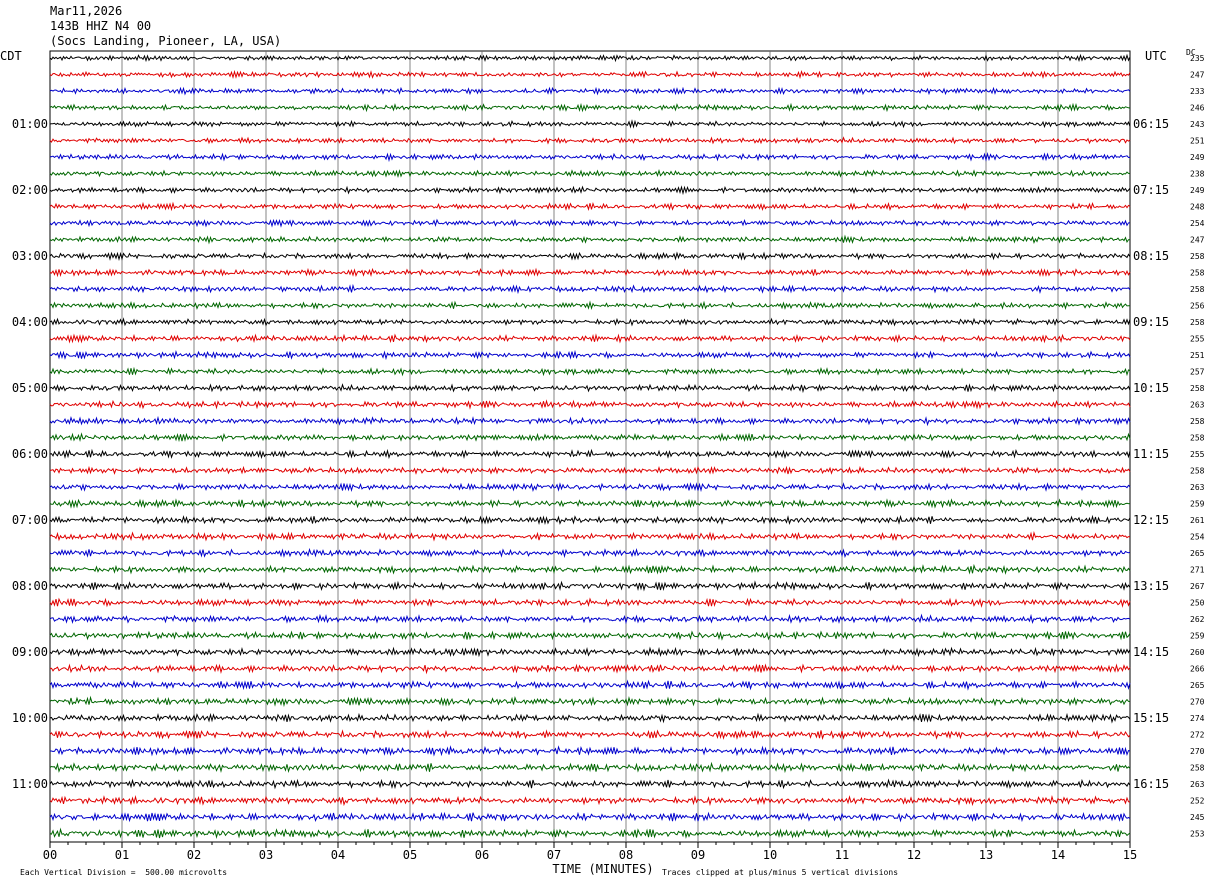  What do you see at coordinates (30, 124) in the screenshot?
I see `left-hour-label-0100: 01:00` at bounding box center [30, 124].